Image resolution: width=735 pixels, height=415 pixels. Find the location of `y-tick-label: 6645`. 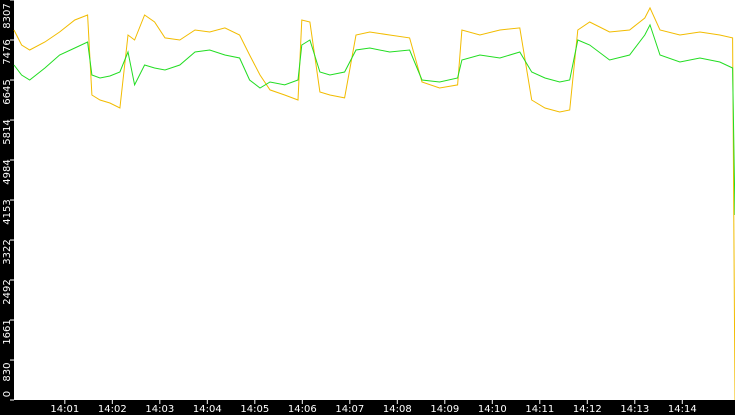

y-tick-label: 6645 is located at coordinates (7, 91).